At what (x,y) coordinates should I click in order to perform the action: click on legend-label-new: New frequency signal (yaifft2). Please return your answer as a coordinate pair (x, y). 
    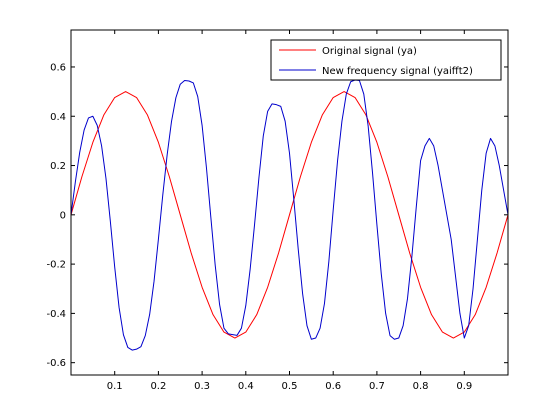
    Looking at the image, I should click on (397, 71).